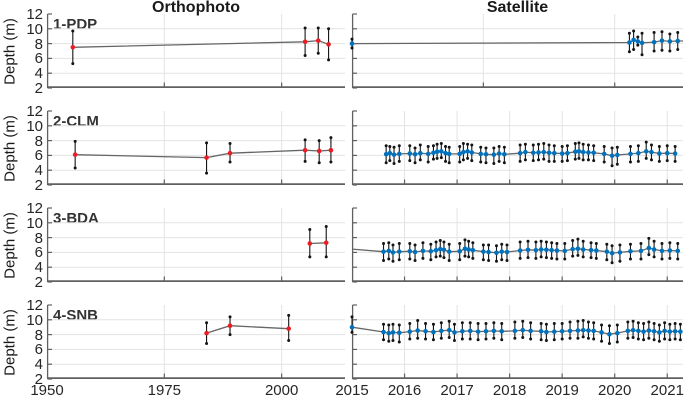 The height and width of the screenshot is (407, 685). What do you see at coordinates (38, 268) in the screenshot?
I see `y-tick-label: 4` at bounding box center [38, 268].